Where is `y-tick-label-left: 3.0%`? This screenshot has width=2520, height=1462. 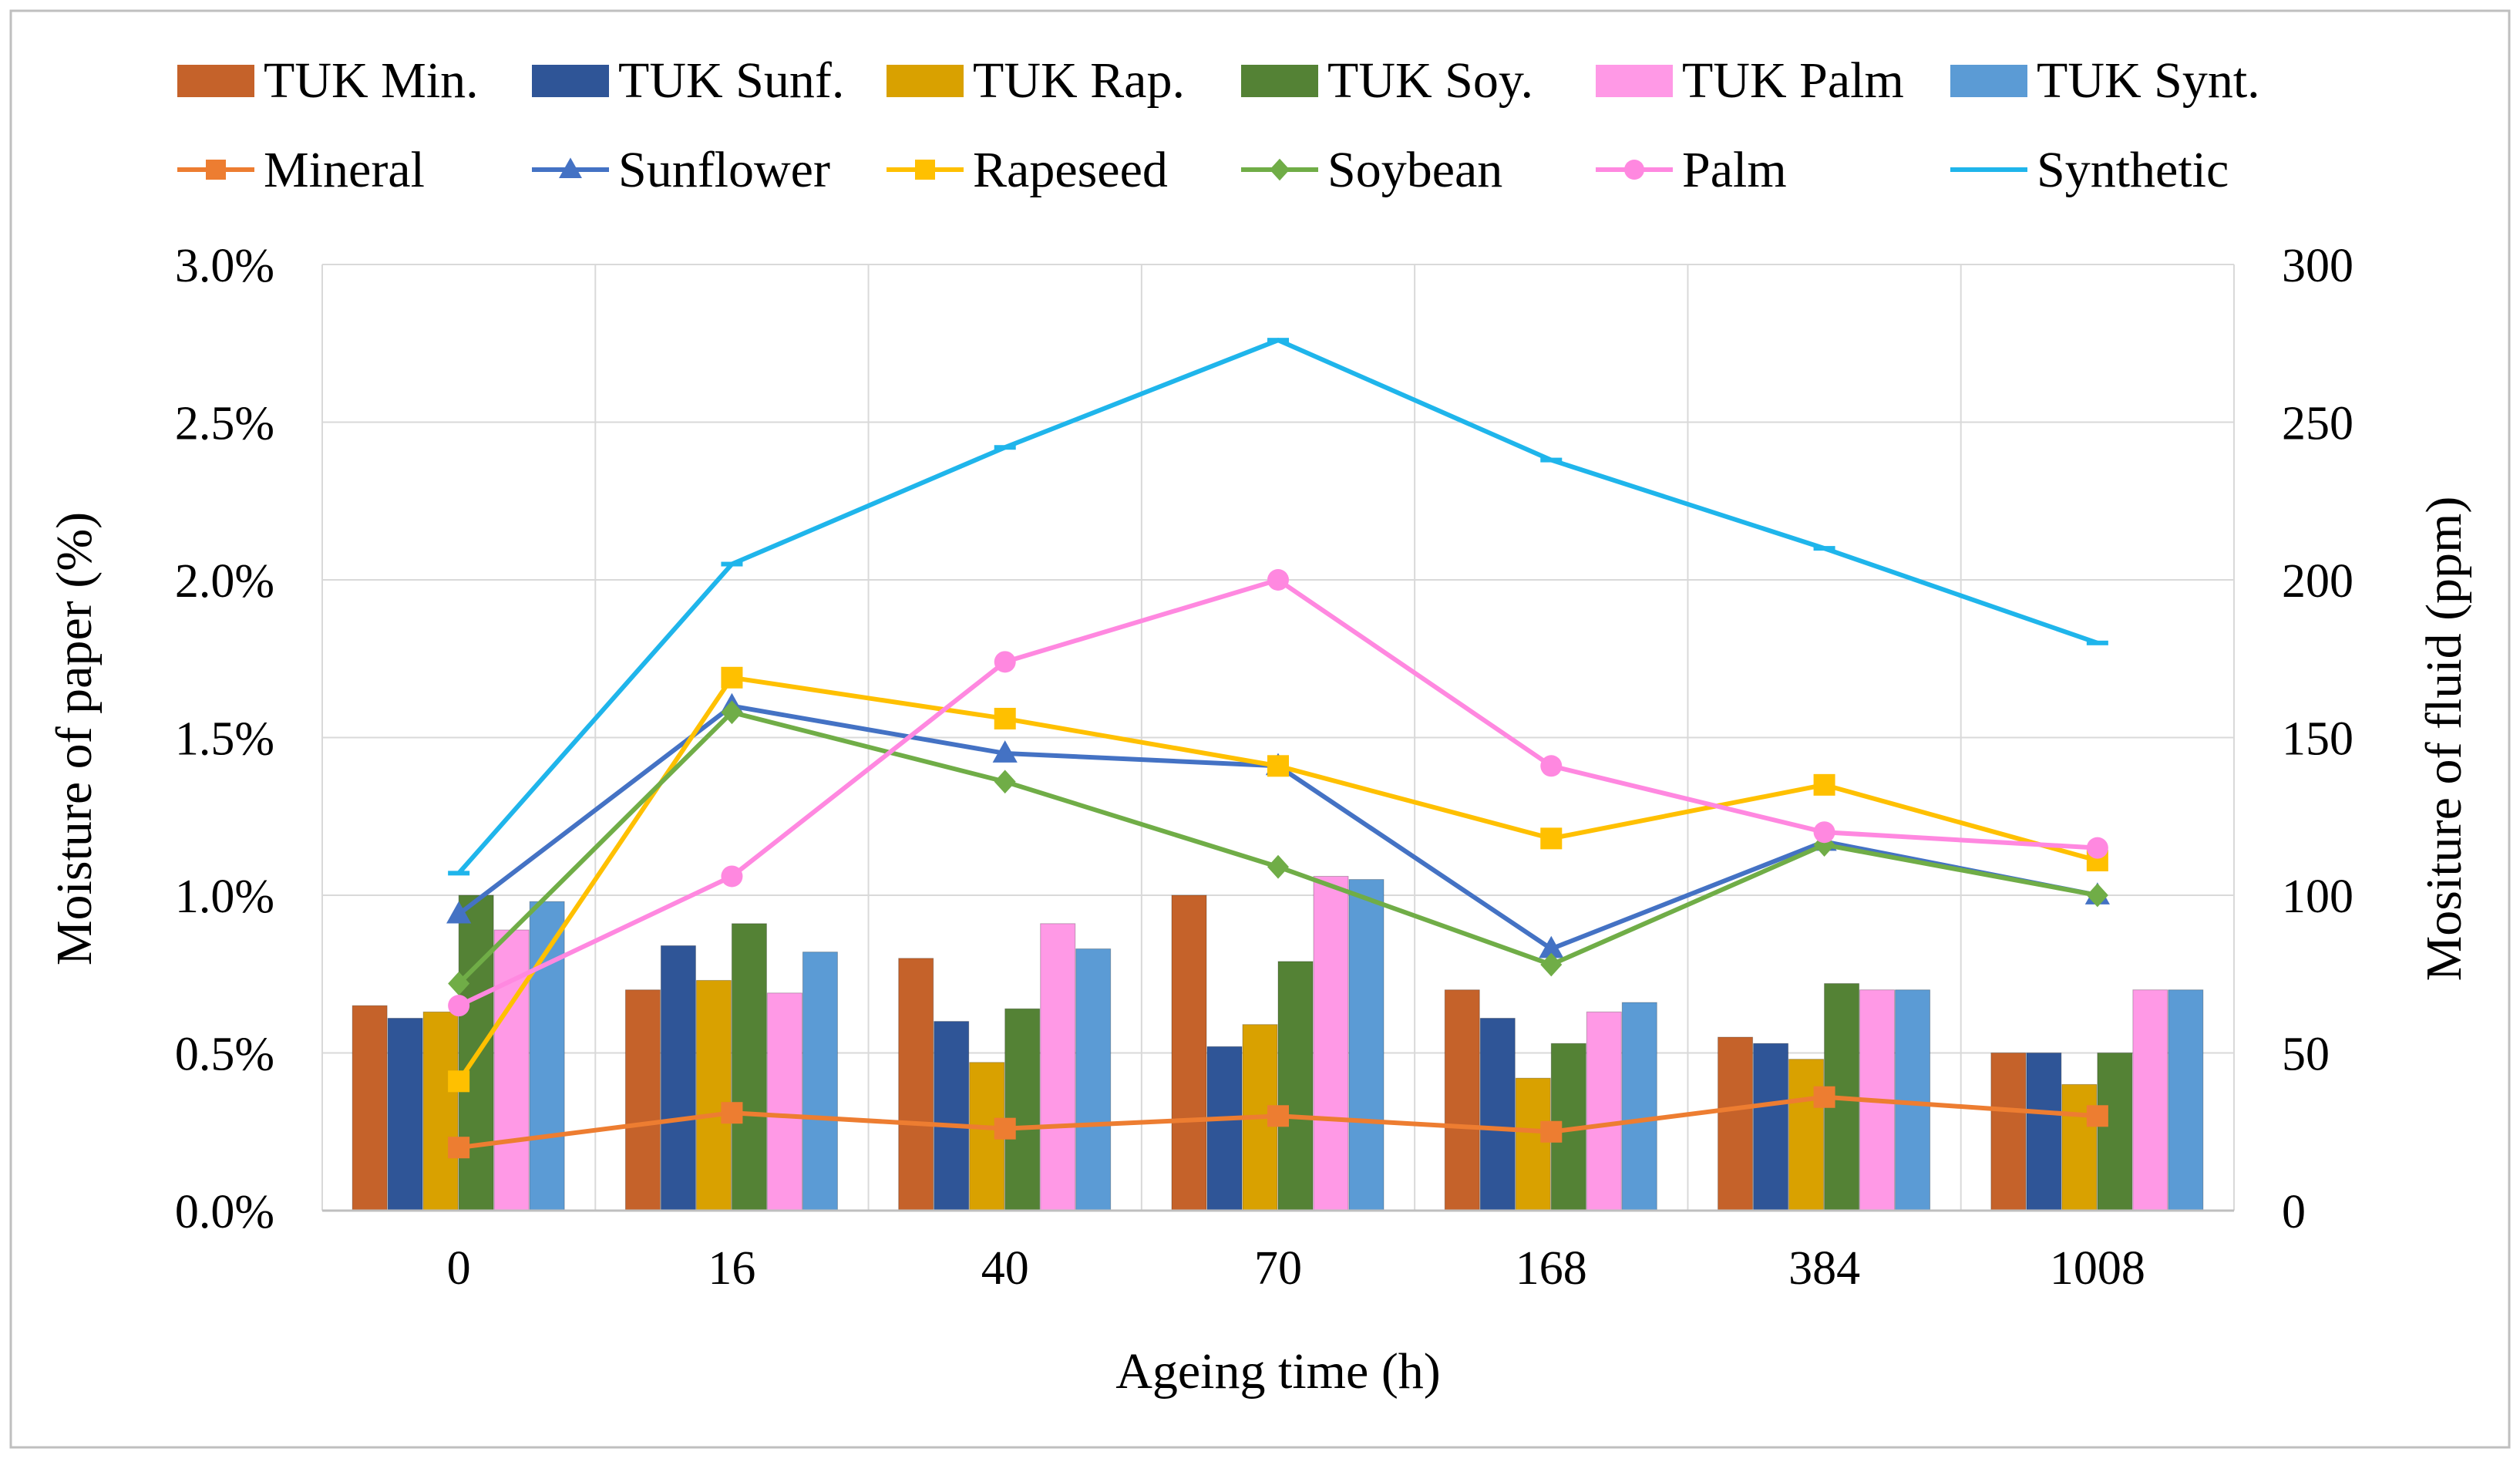 y-tick-label-left: 3.0% is located at coordinates (225, 266).